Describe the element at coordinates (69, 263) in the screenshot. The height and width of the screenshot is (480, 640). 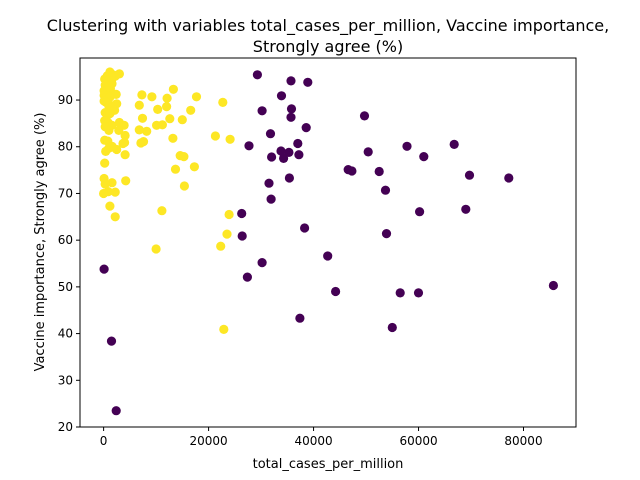
I see `y-axis-ticks: 20 30 40 50 60 70 80 90` at that location.